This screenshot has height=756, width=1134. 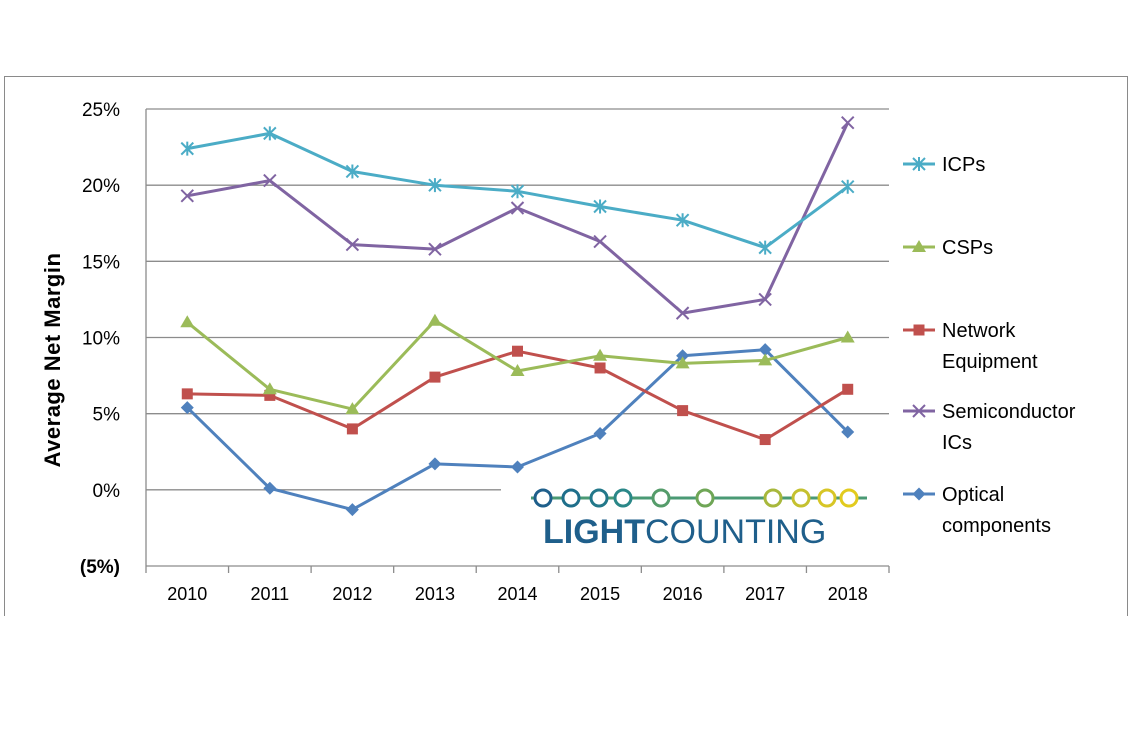 I want to click on x-tick-label: 2013, so click(x=435, y=594).